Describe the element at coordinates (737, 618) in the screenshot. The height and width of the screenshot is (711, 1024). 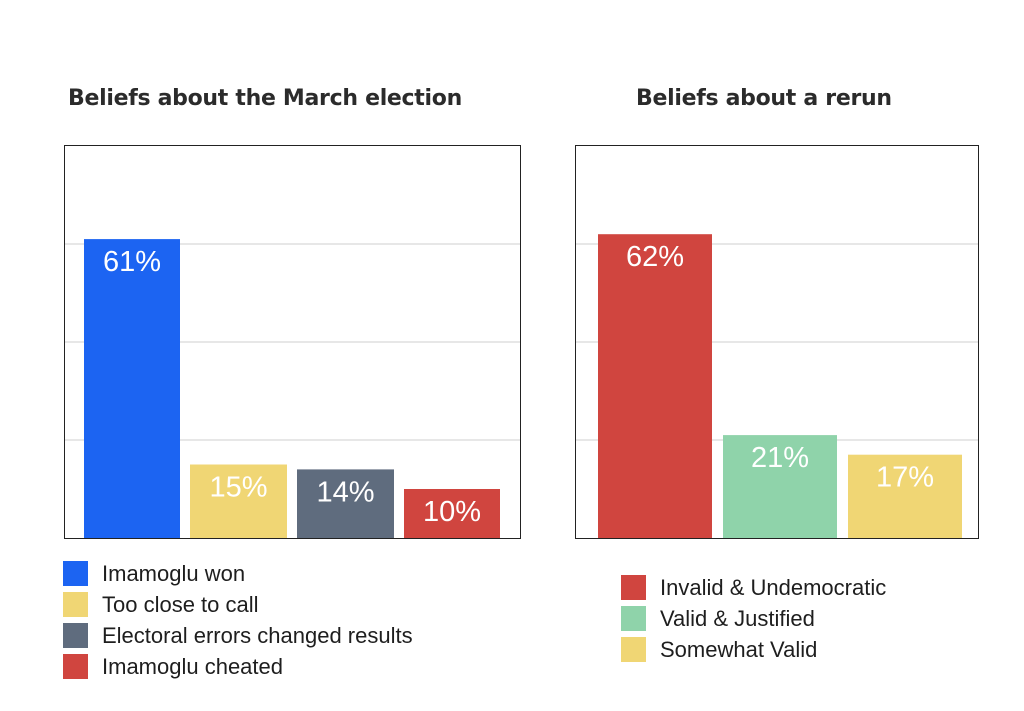
I see `legend-label: Valid & Justified` at that location.